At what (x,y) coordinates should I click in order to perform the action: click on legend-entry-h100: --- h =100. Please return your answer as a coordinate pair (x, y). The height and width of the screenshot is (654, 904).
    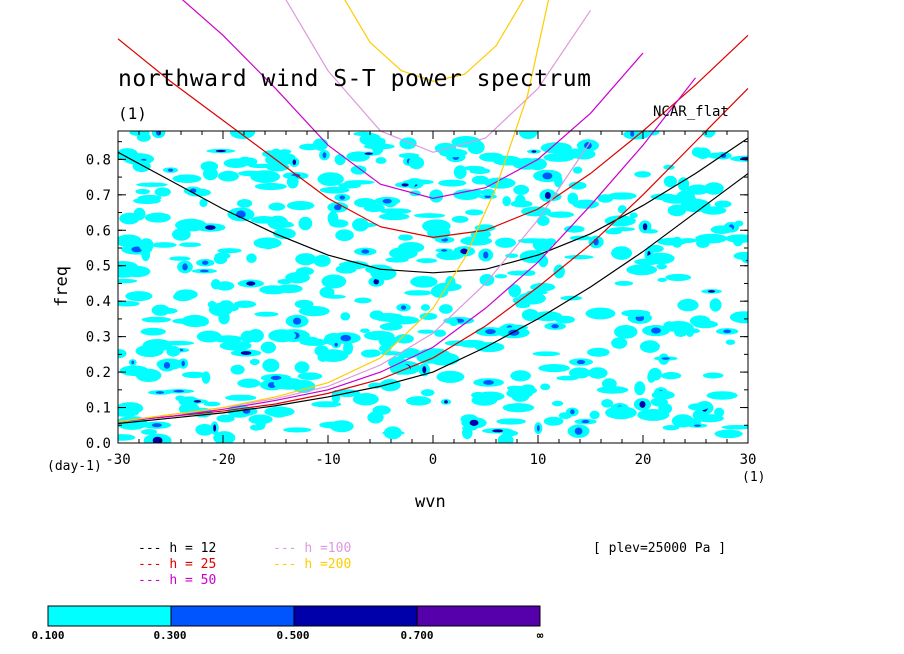
    Looking at the image, I should click on (312, 548).